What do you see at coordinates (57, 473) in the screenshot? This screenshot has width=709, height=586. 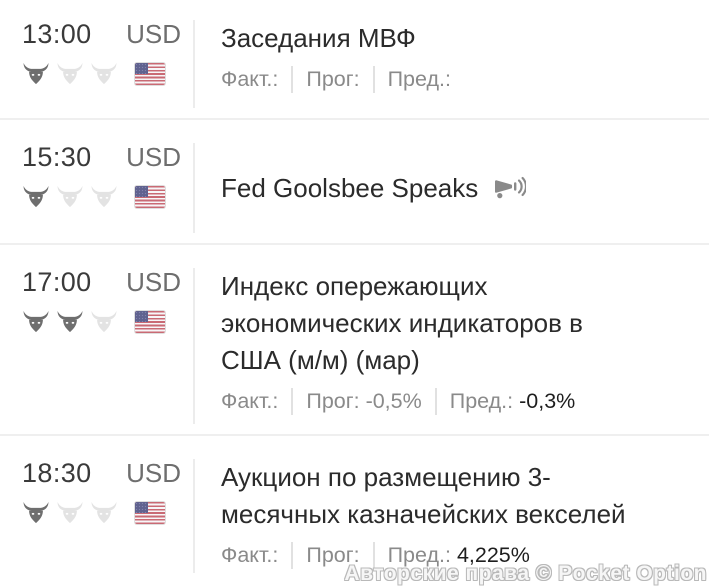 I see `event-time: 18:30` at bounding box center [57, 473].